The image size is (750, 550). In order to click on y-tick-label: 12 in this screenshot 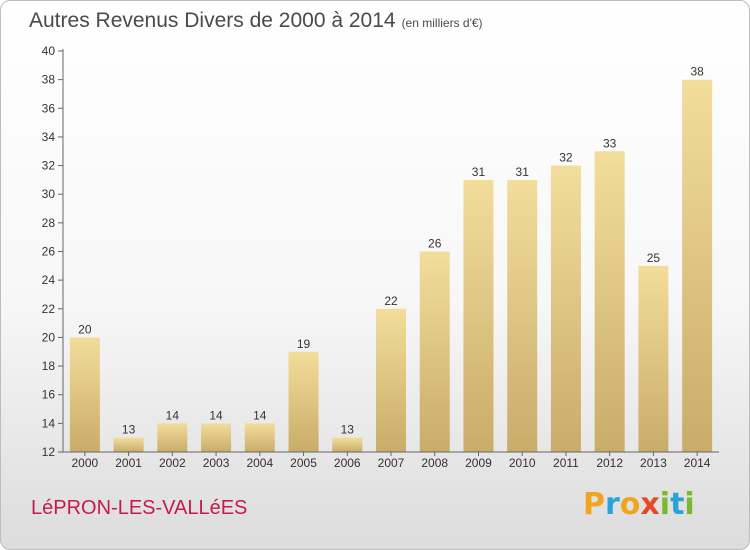, I will do `click(49, 452)`.